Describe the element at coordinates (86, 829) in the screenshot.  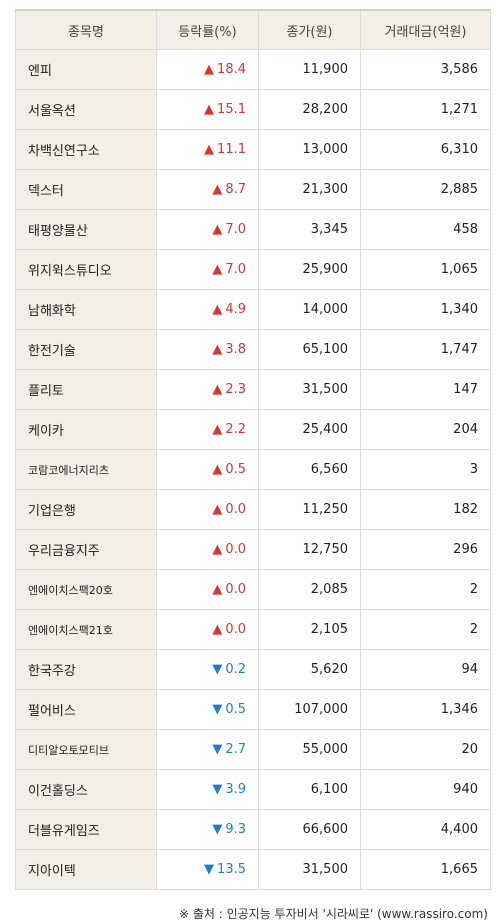
I see `stock-name: 더블유게임즈` at that location.